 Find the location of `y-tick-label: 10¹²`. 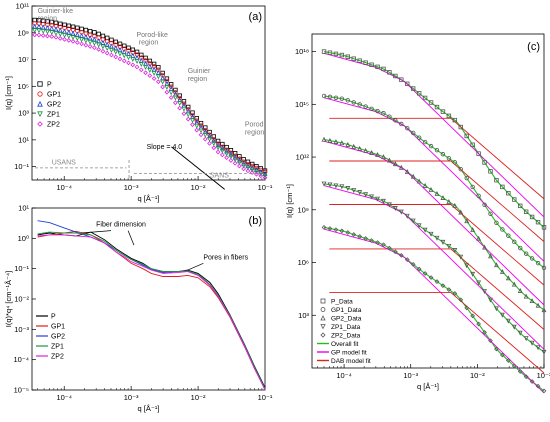

y-tick-label: 10¹² is located at coordinates (303, 157).